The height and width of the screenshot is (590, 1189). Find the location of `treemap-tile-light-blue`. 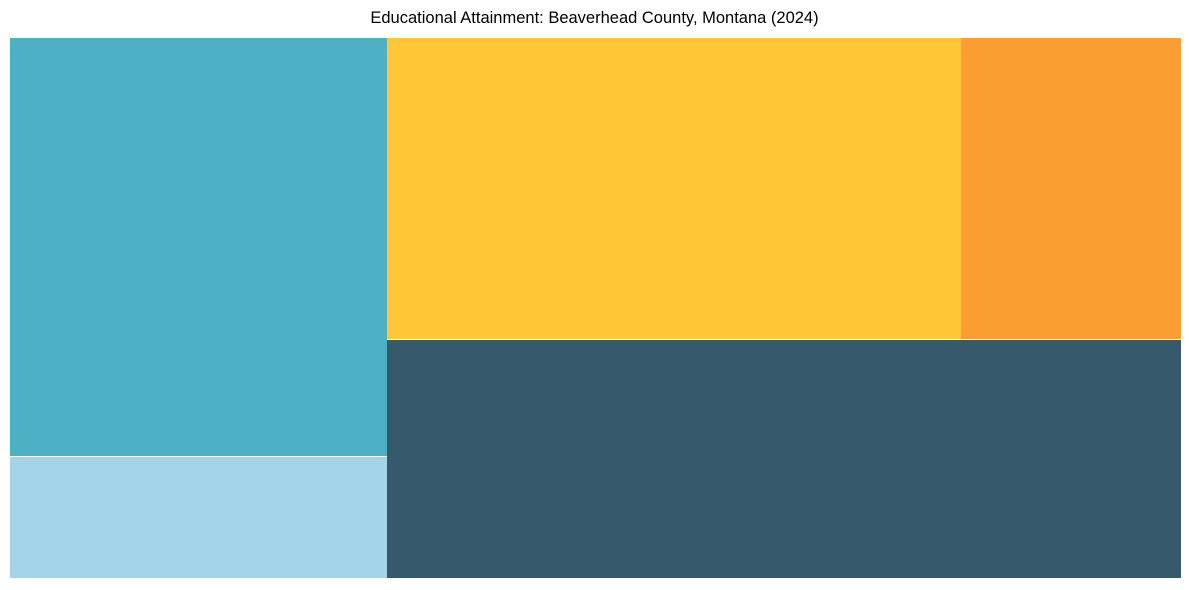

treemap-tile-light-blue is located at coordinates (198, 517).